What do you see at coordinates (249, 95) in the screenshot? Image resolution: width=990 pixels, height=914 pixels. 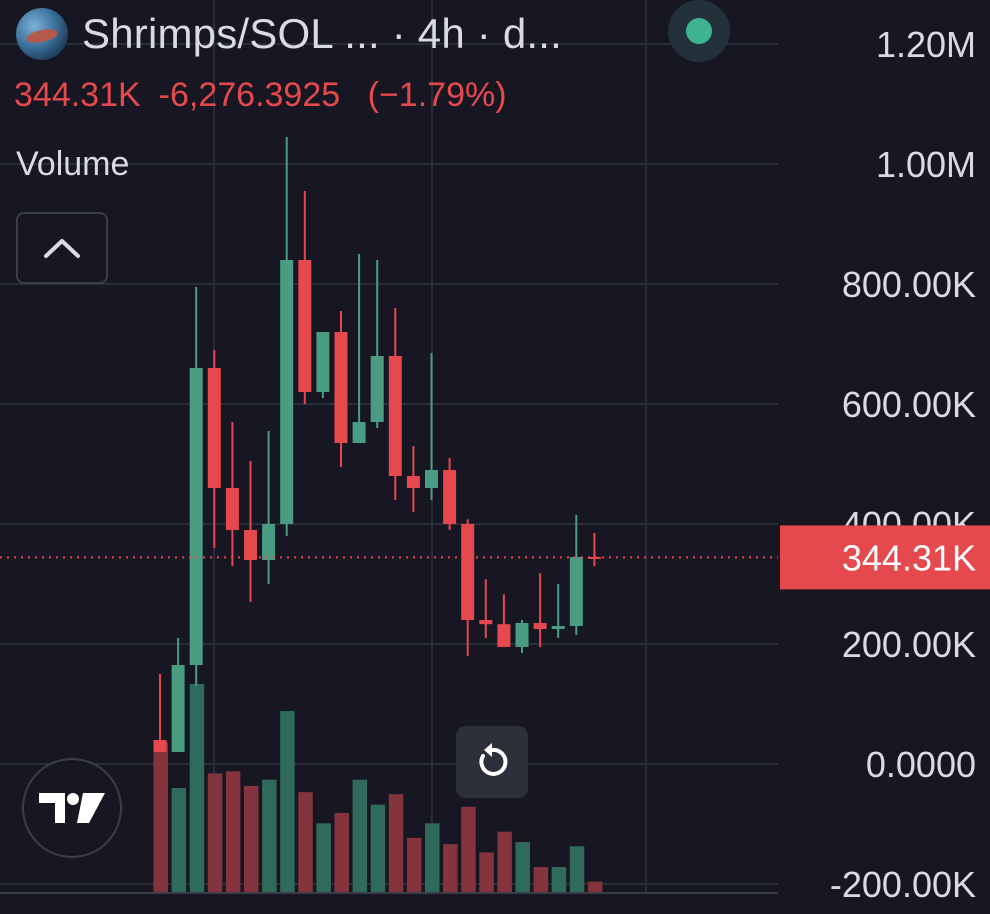 I see `change-absolute: -6,276.3925` at bounding box center [249, 95].